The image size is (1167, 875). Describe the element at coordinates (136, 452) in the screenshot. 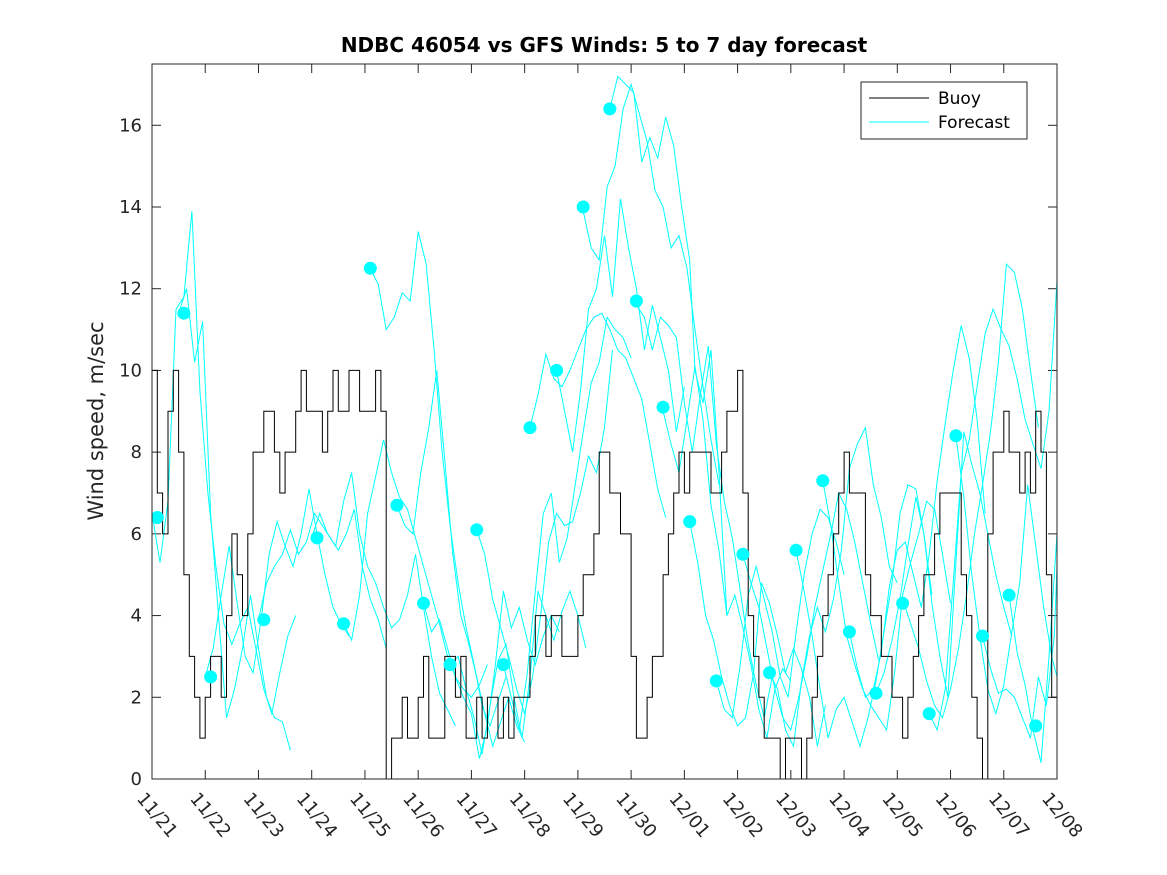

I see `y-tick-label: 8` at that location.